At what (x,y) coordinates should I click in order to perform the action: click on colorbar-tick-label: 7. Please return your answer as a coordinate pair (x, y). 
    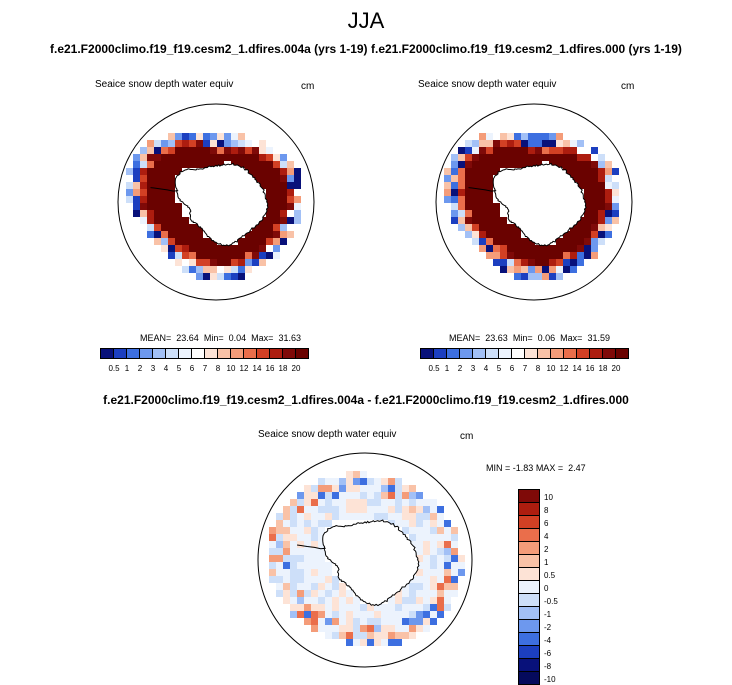
    Looking at the image, I should click on (205, 368).